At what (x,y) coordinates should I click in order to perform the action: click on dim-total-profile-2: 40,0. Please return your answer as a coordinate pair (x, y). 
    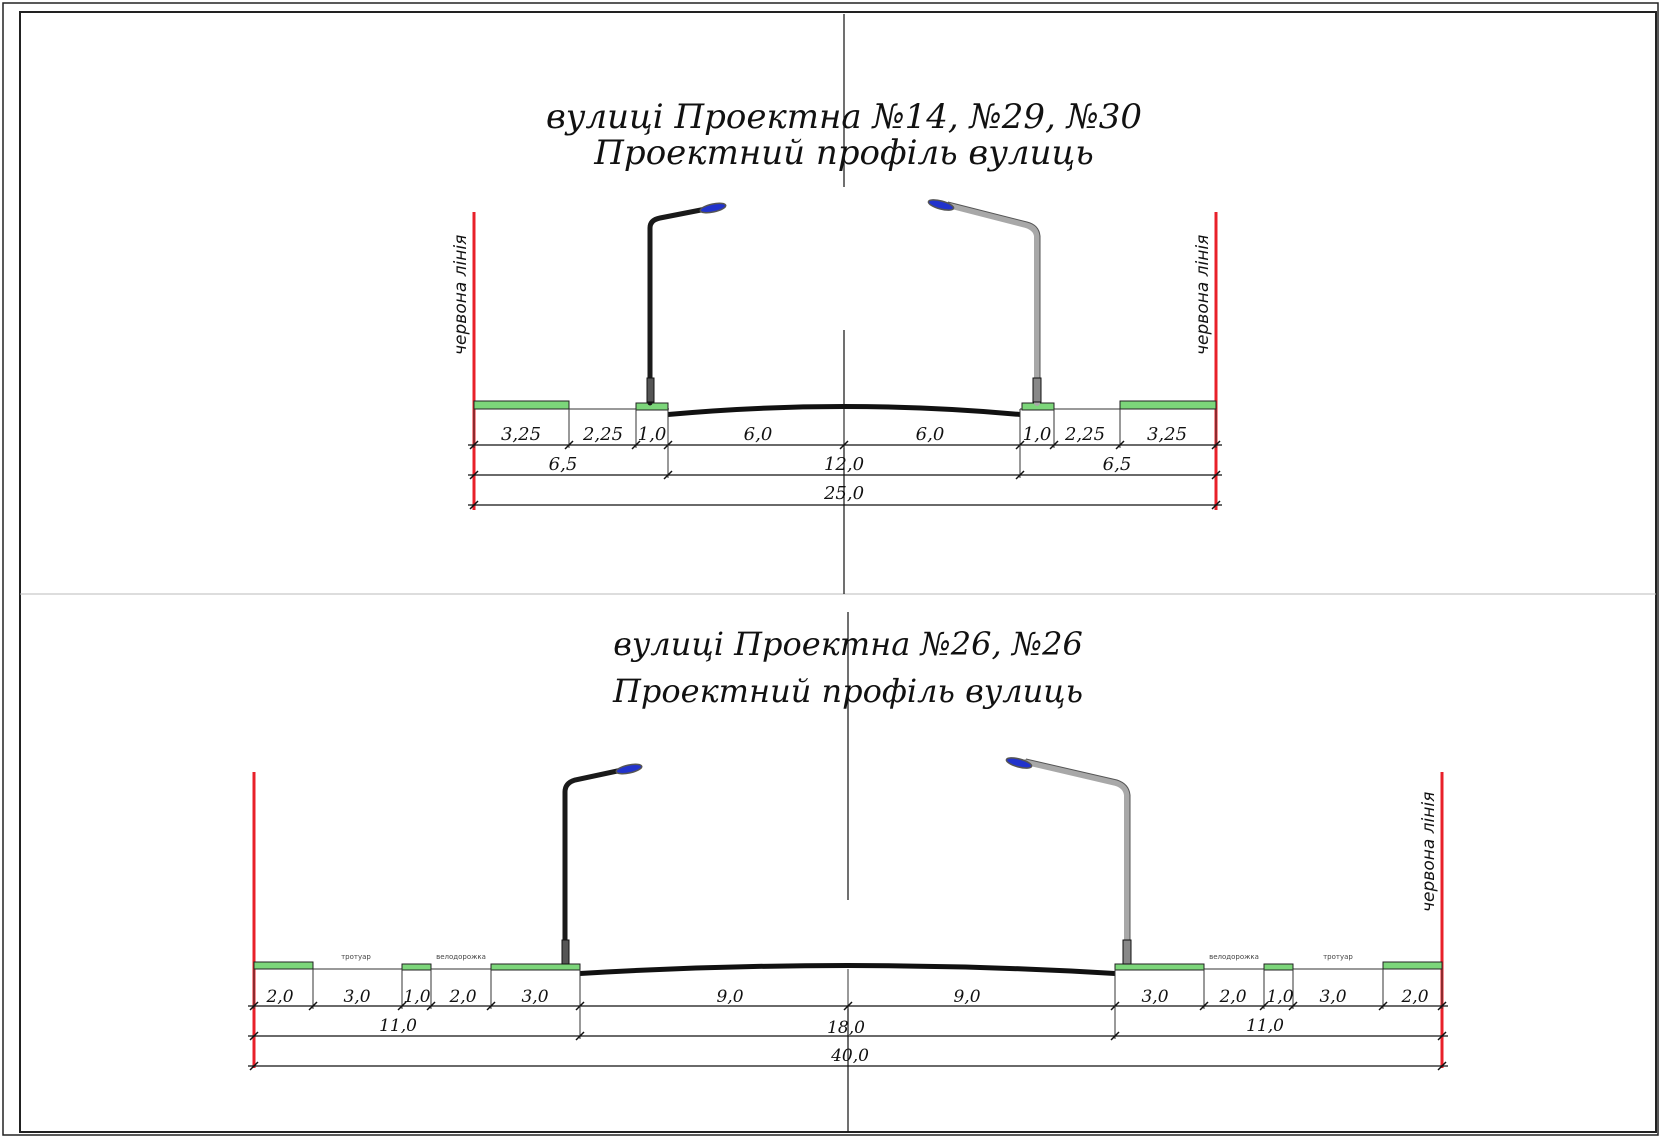
    Looking at the image, I should click on (848, 1058).